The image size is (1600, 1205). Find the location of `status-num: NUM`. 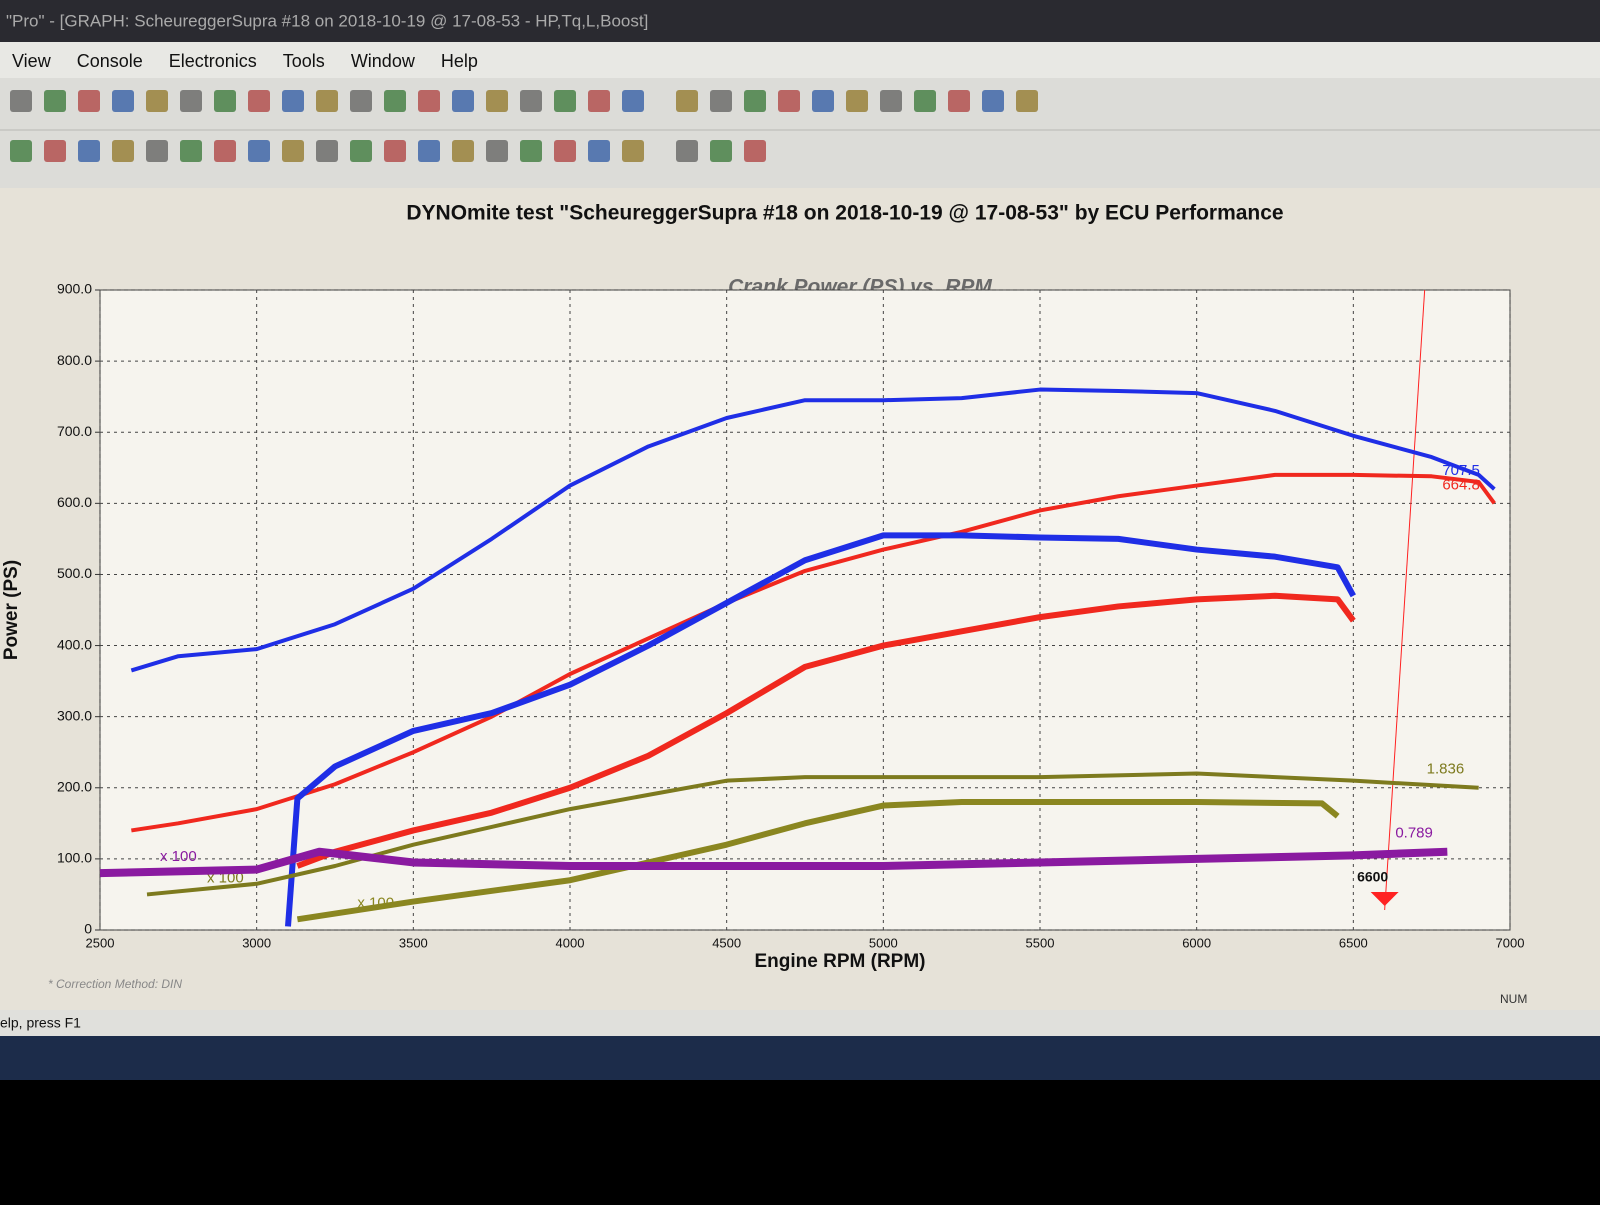

status-num: NUM is located at coordinates (1513, 999).